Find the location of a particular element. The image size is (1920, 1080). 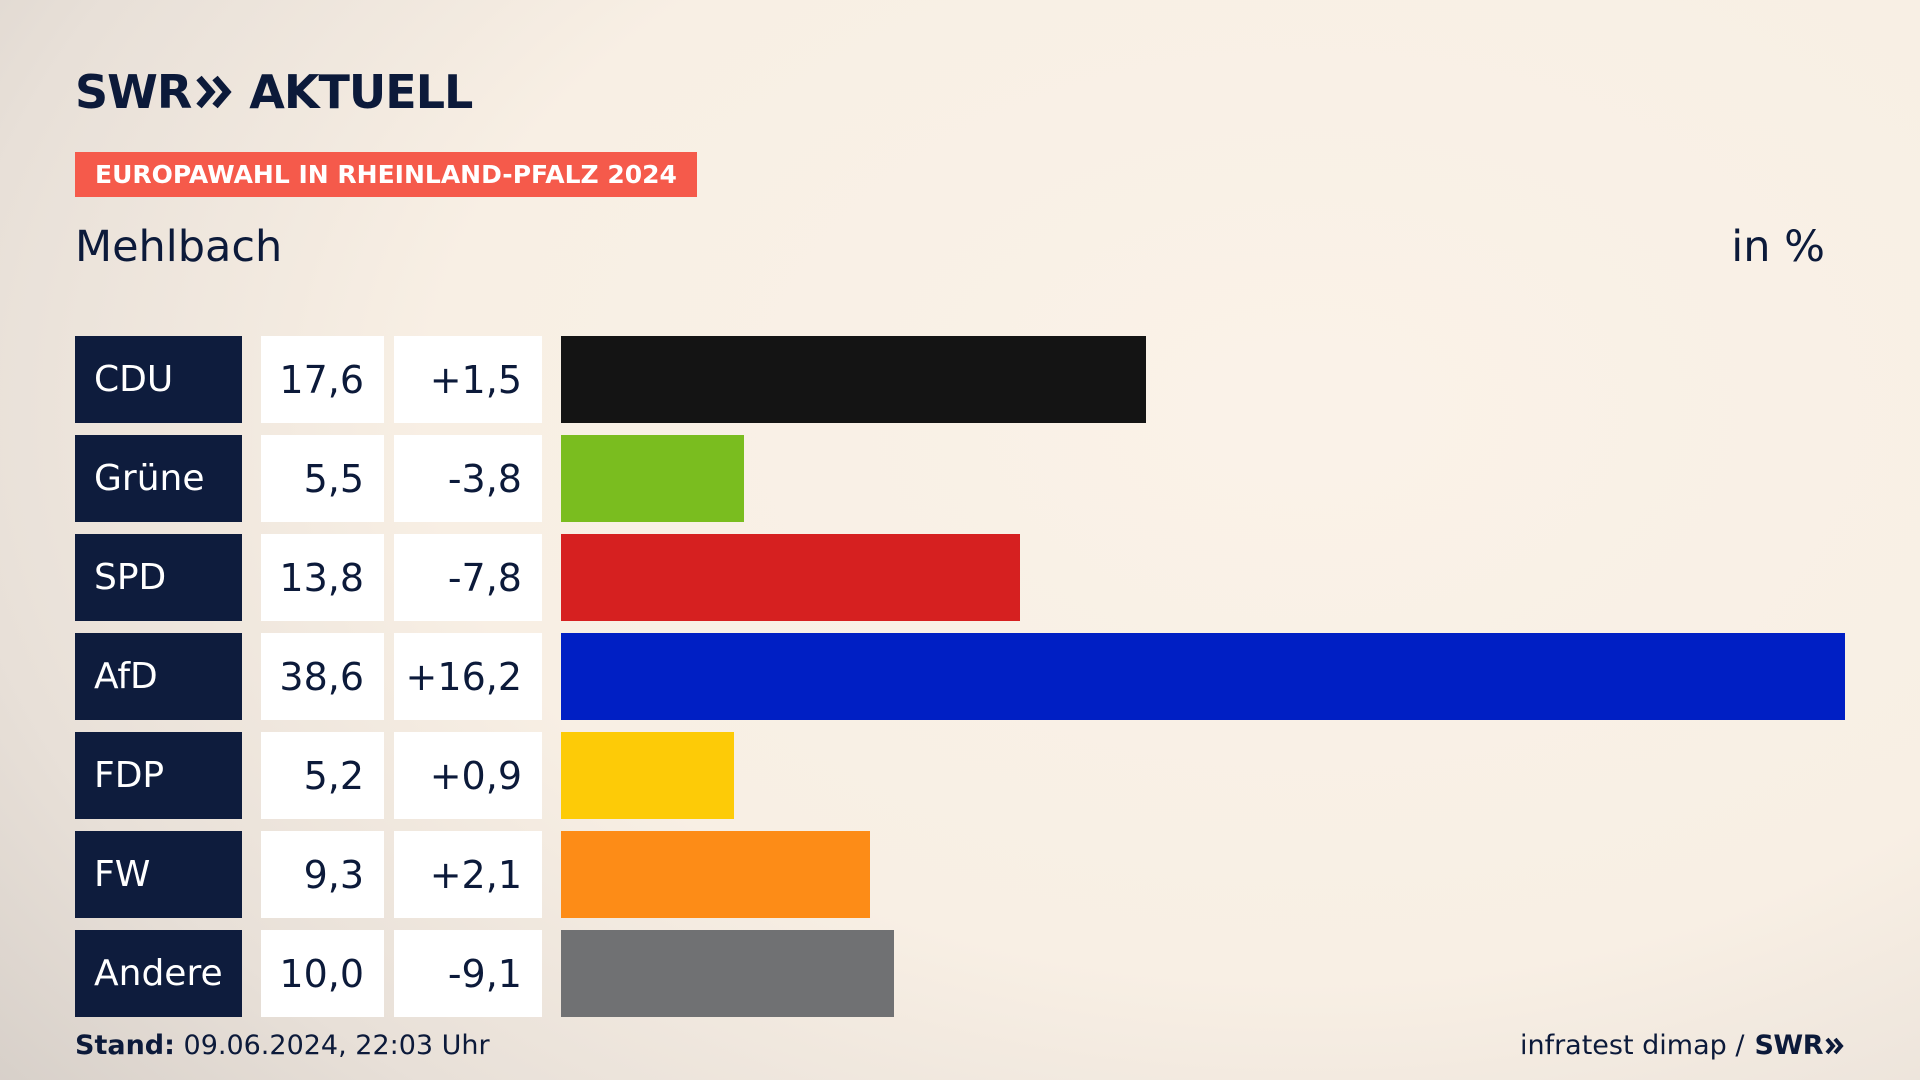

vote-share-label: 5,2 is located at coordinates (322, 775).